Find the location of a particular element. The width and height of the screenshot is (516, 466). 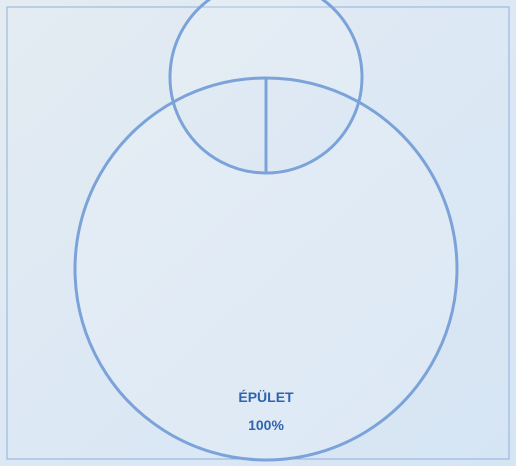

slice-label: ÉPÜLET is located at coordinates (266, 397).